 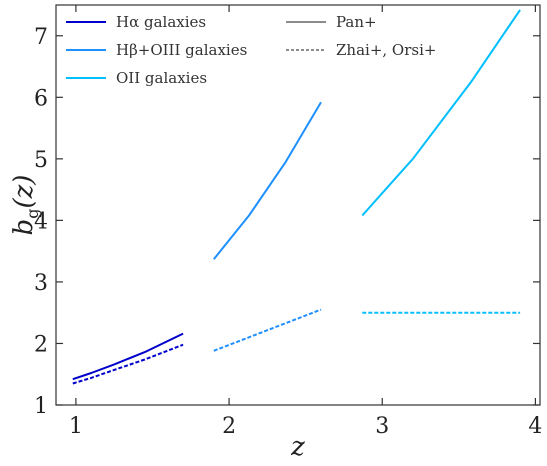 What do you see at coordinates (161, 78) in the screenshot?
I see `legend-label: OII galaxies` at bounding box center [161, 78].